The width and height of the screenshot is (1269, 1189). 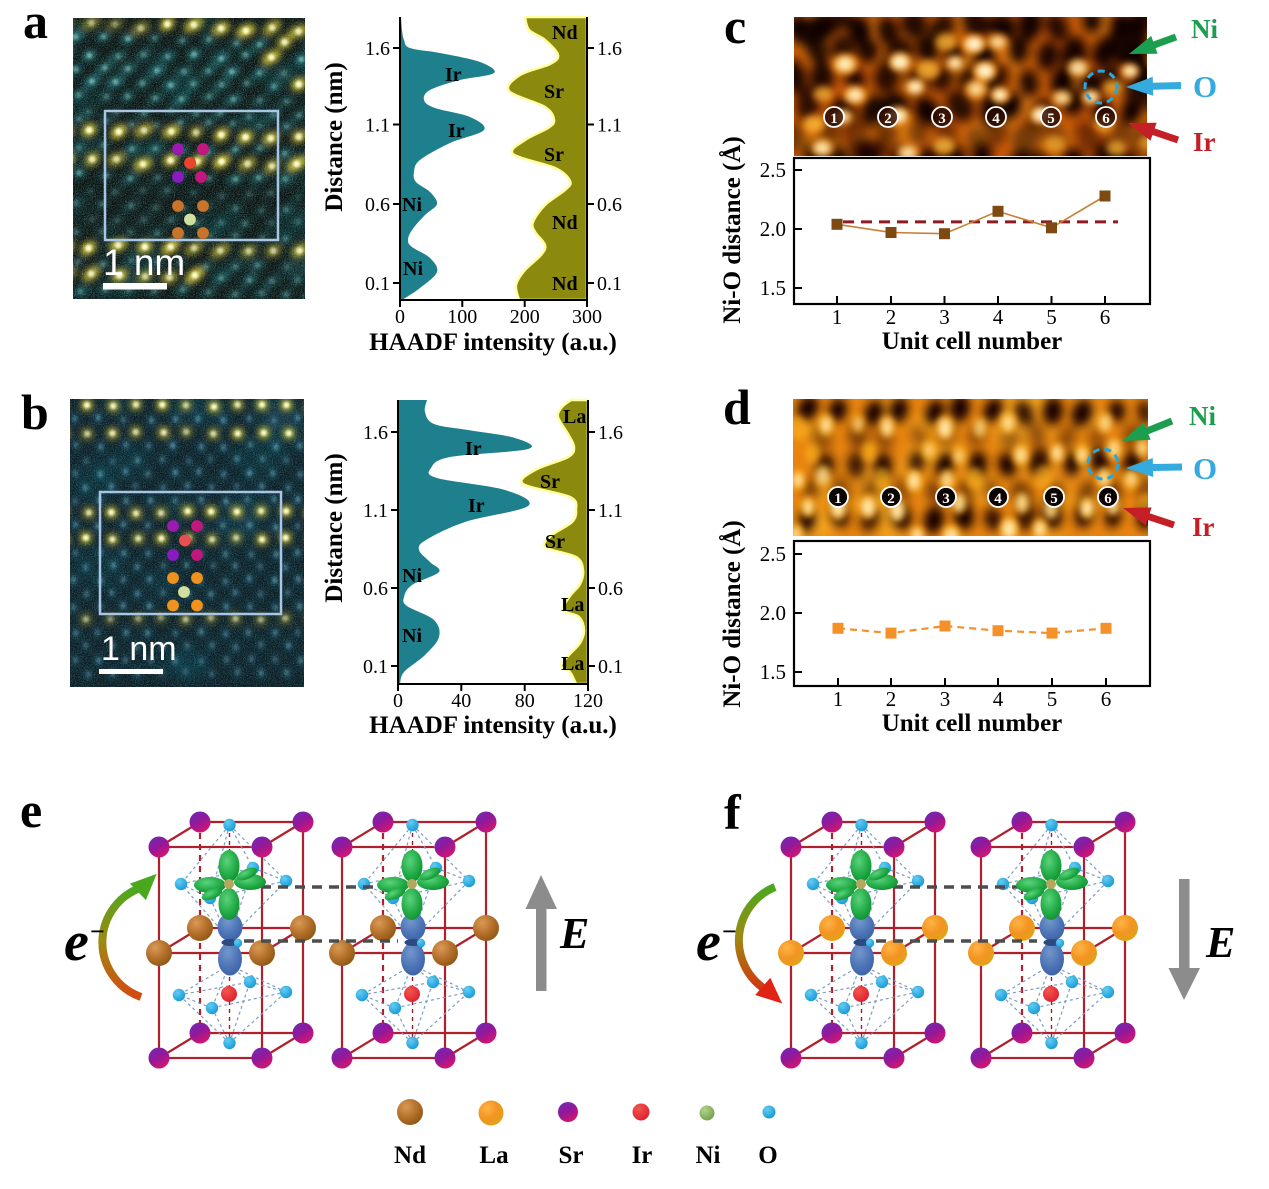 I want to click on svg-text: 200, so click(x=525, y=317).